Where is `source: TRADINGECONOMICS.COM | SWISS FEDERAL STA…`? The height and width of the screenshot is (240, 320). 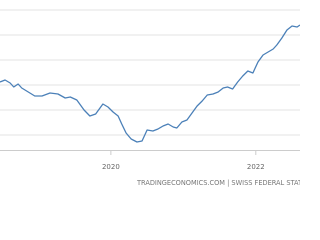 source: TRADINGECONOMICS.COM | SWISS FEDERAL STA… is located at coordinates (218, 183).